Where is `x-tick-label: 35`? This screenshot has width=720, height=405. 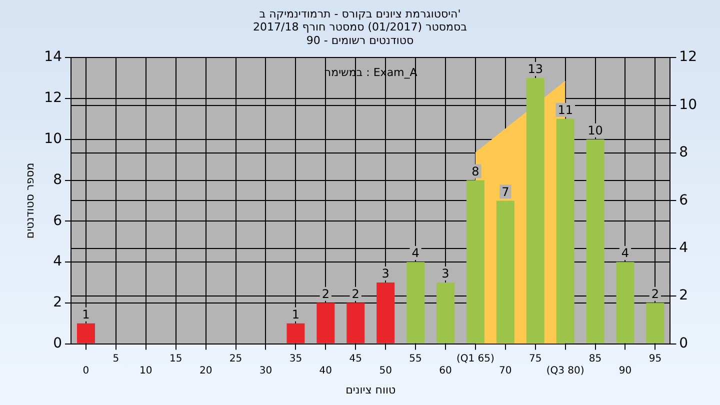 x-tick-label: 35 is located at coordinates (295, 358).